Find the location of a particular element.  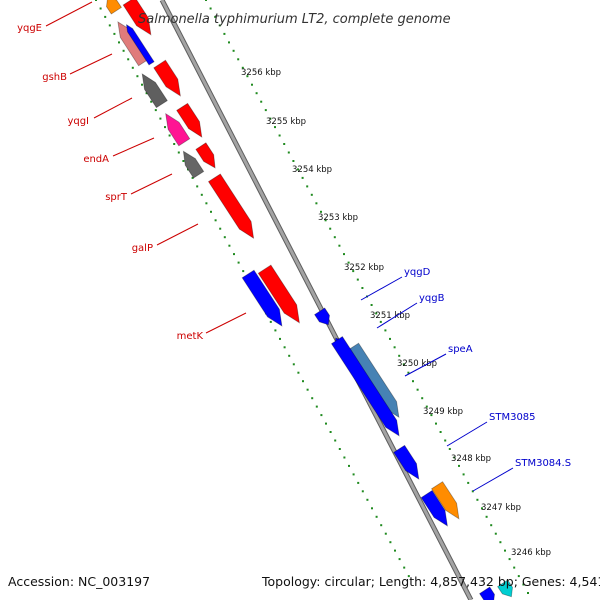

ruler-tick-label: 3256 kbp is located at coordinates (261, 73).